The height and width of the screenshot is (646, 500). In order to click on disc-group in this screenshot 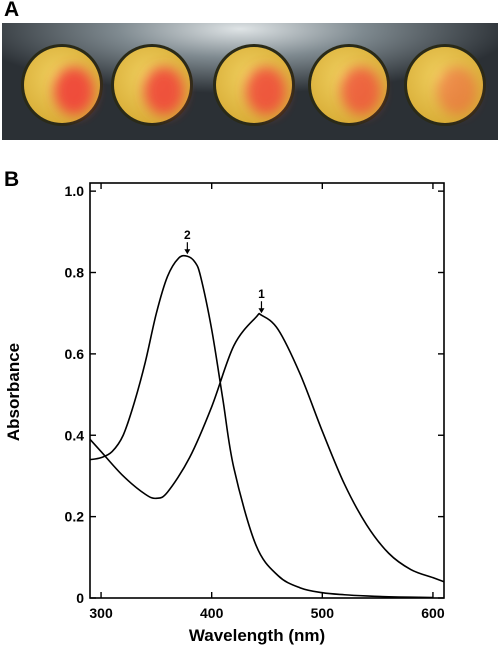, I will do `click(253, 85)`.